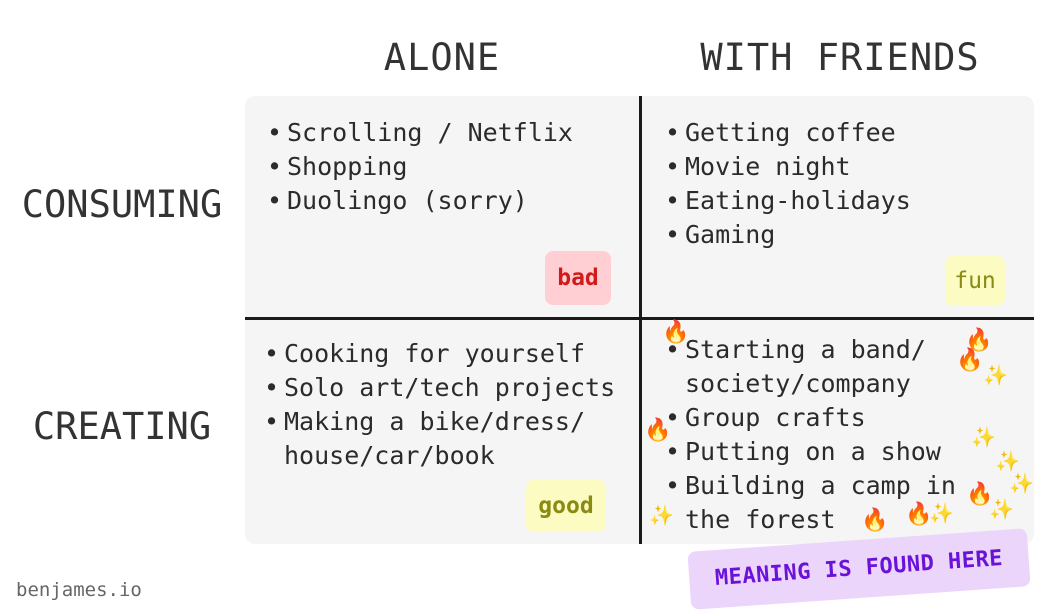  Describe the element at coordinates (438, 422) in the screenshot. I see `list-item: Making a bike/dress/` at that location.